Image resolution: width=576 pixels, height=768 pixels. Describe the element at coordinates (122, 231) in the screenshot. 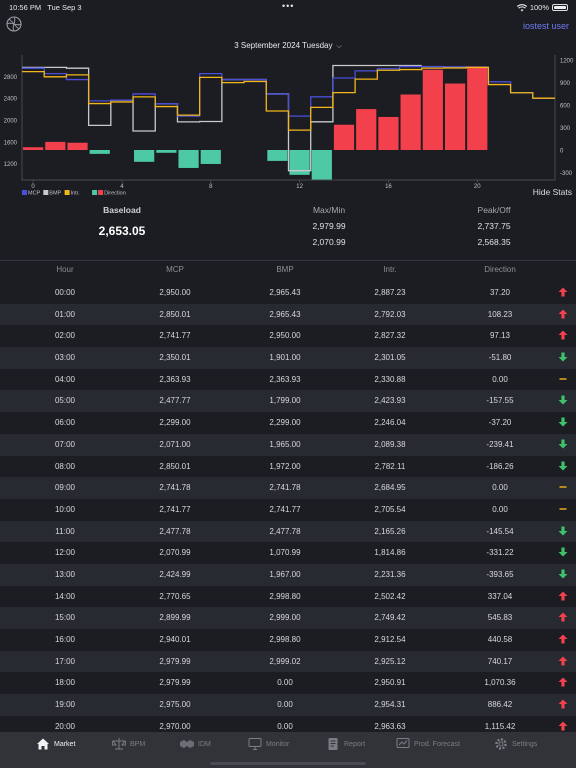

I see `baseload-value: 2,653.05` at that location.